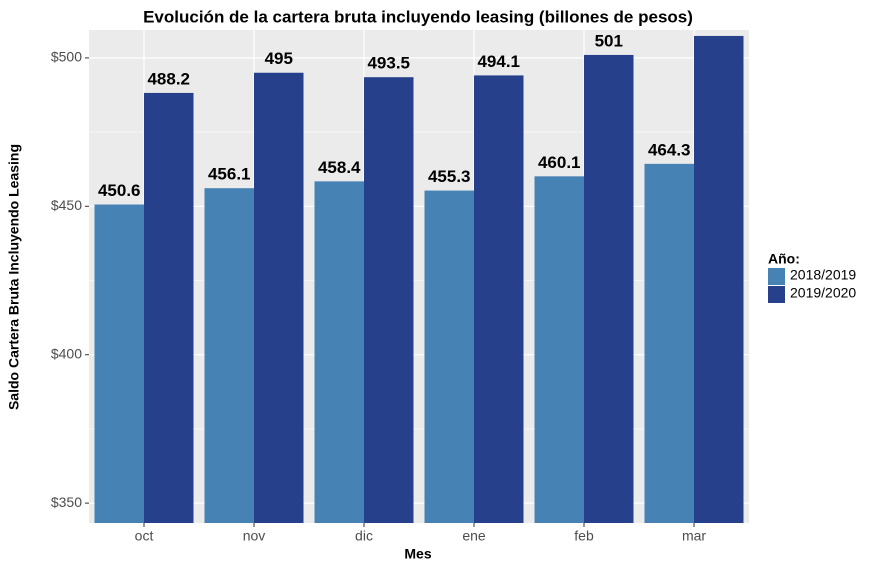 This screenshot has width=879, height=562. I want to click on y-tick-label: $350, so click(66, 502).